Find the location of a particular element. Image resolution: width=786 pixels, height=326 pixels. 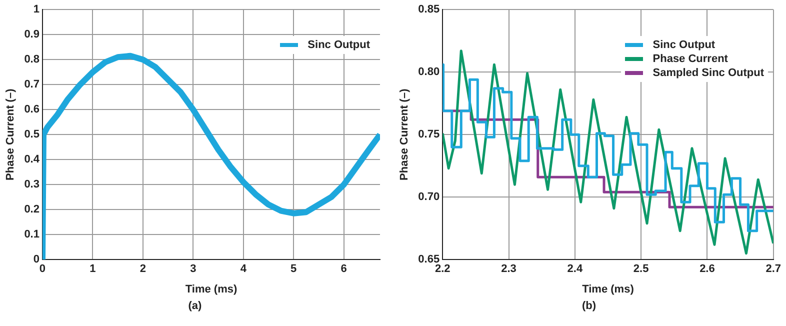

y-tick-label: 0.7 is located at coordinates (32, 84).